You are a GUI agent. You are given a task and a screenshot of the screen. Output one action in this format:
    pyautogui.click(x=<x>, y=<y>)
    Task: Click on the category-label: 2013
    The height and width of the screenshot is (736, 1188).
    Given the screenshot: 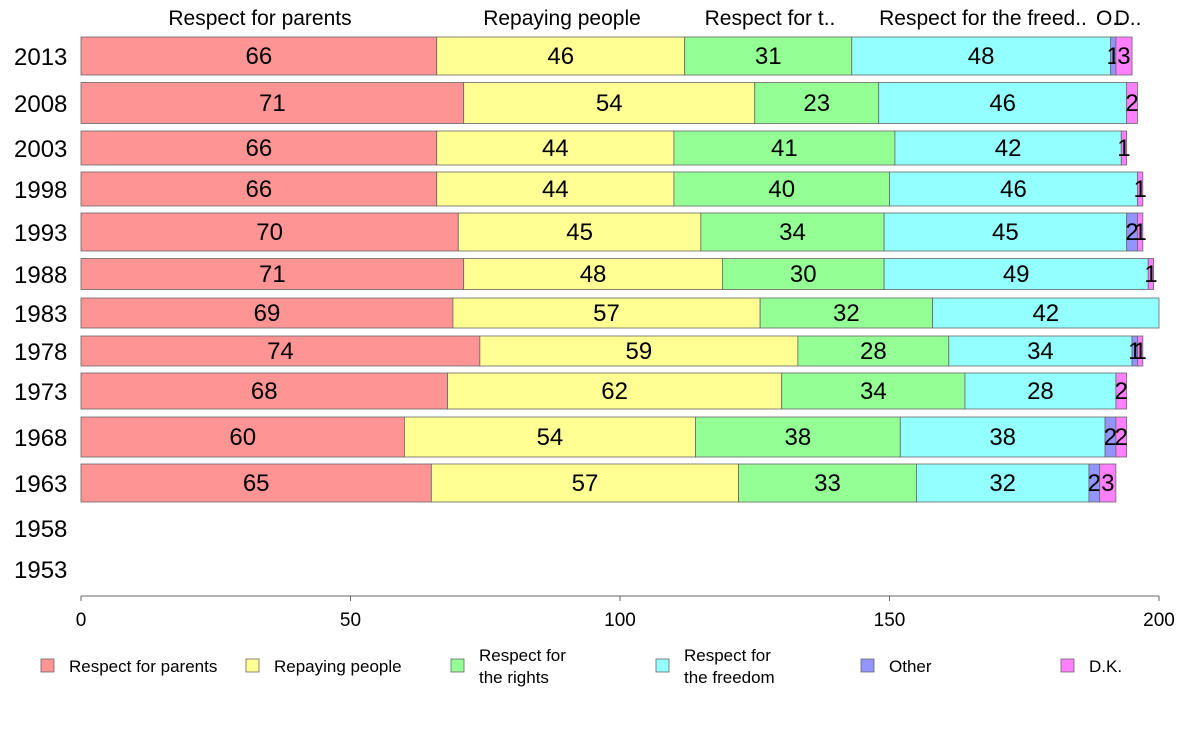 What is the action you would take?
    pyautogui.click(x=40, y=57)
    